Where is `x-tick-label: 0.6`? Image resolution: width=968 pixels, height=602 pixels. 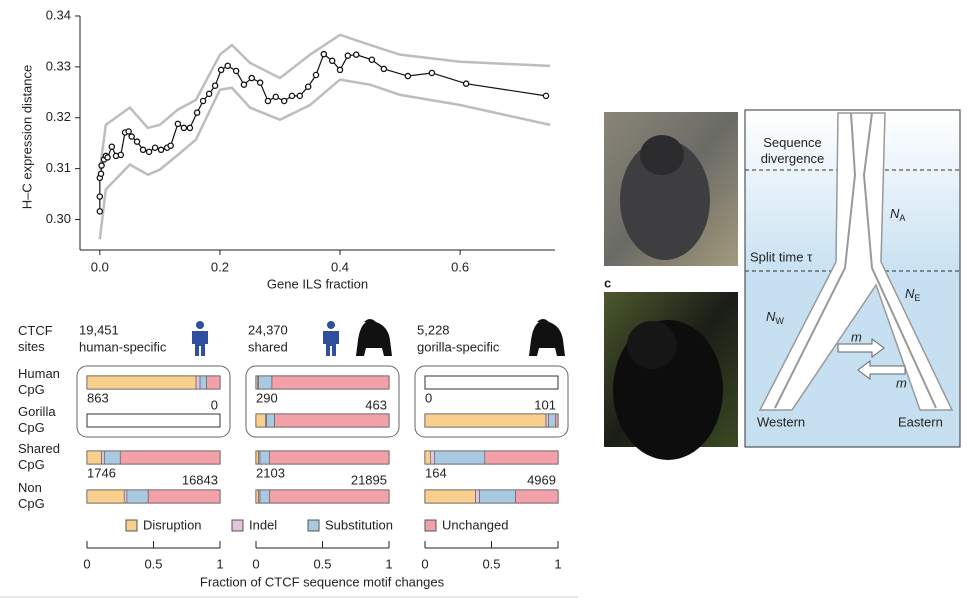
x-tick-label: 0.6 is located at coordinates (460, 266).